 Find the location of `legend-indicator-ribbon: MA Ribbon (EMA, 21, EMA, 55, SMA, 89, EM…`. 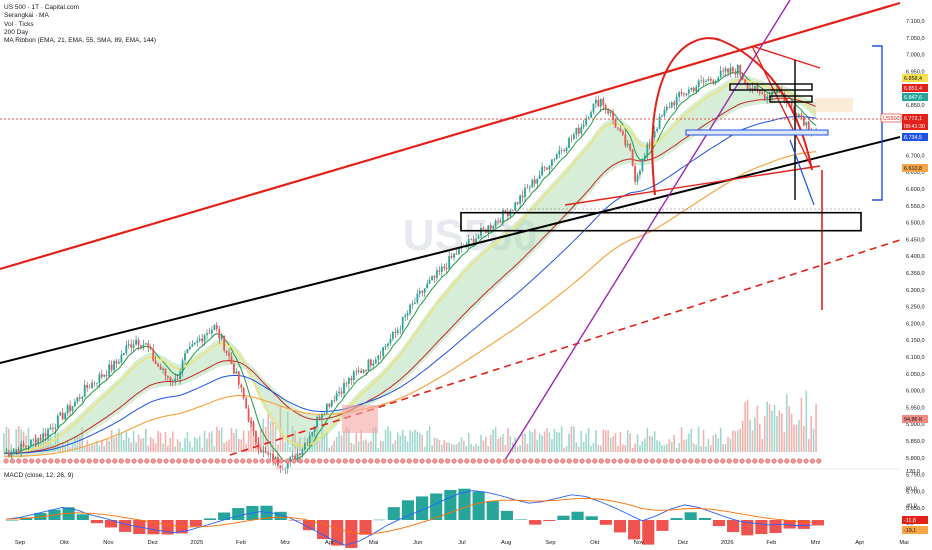

legend-indicator-ribbon: MA Ribbon (EMA, 21, EMA, 55, SMA, 89, EM… is located at coordinates (80, 41).